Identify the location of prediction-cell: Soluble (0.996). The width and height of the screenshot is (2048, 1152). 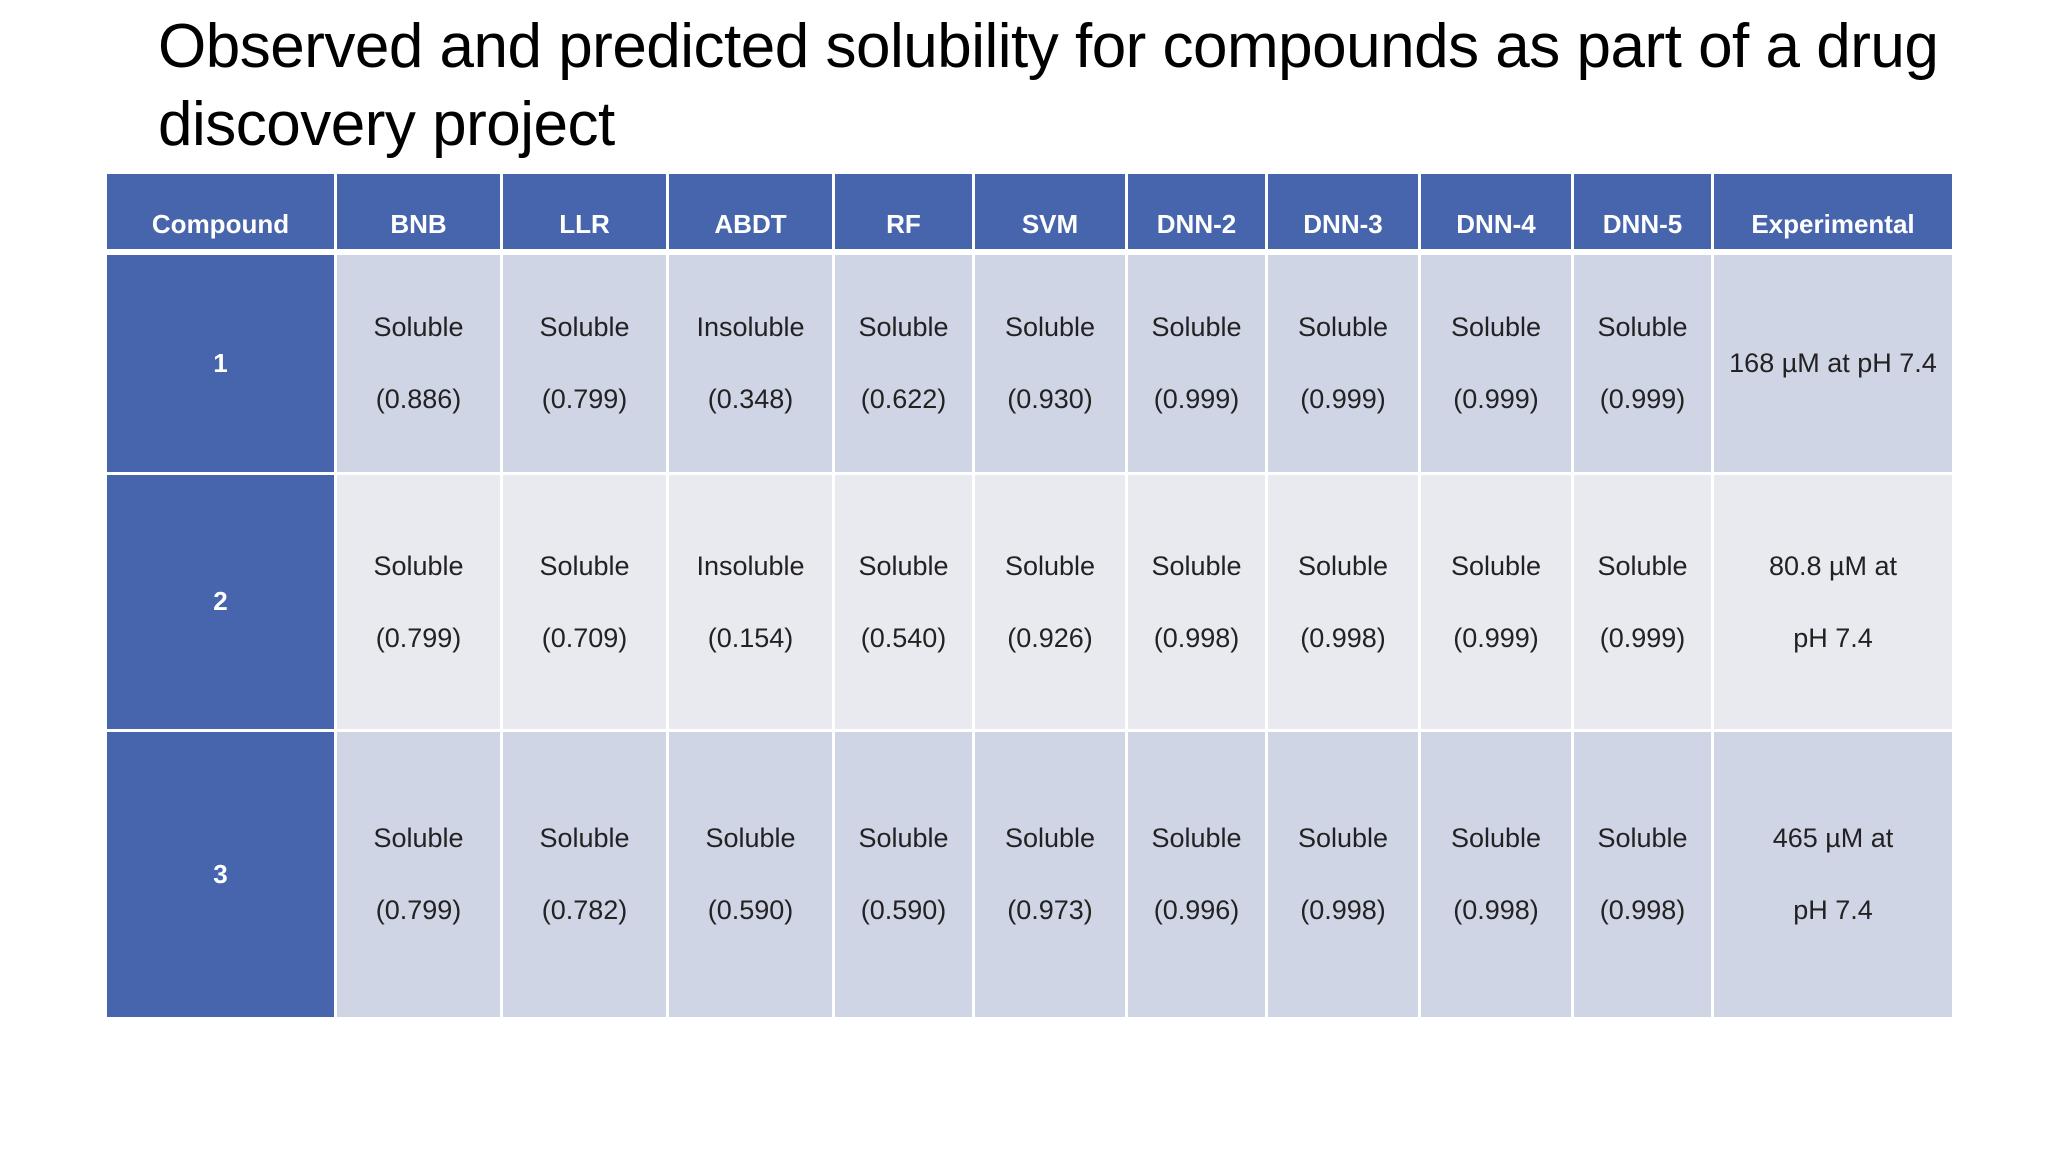
(1196, 874).